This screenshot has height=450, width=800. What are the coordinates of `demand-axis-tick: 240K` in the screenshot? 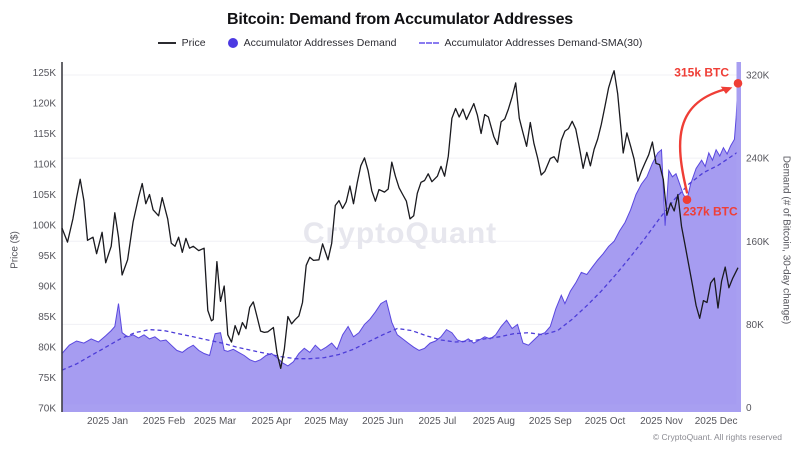 It's located at (758, 159).